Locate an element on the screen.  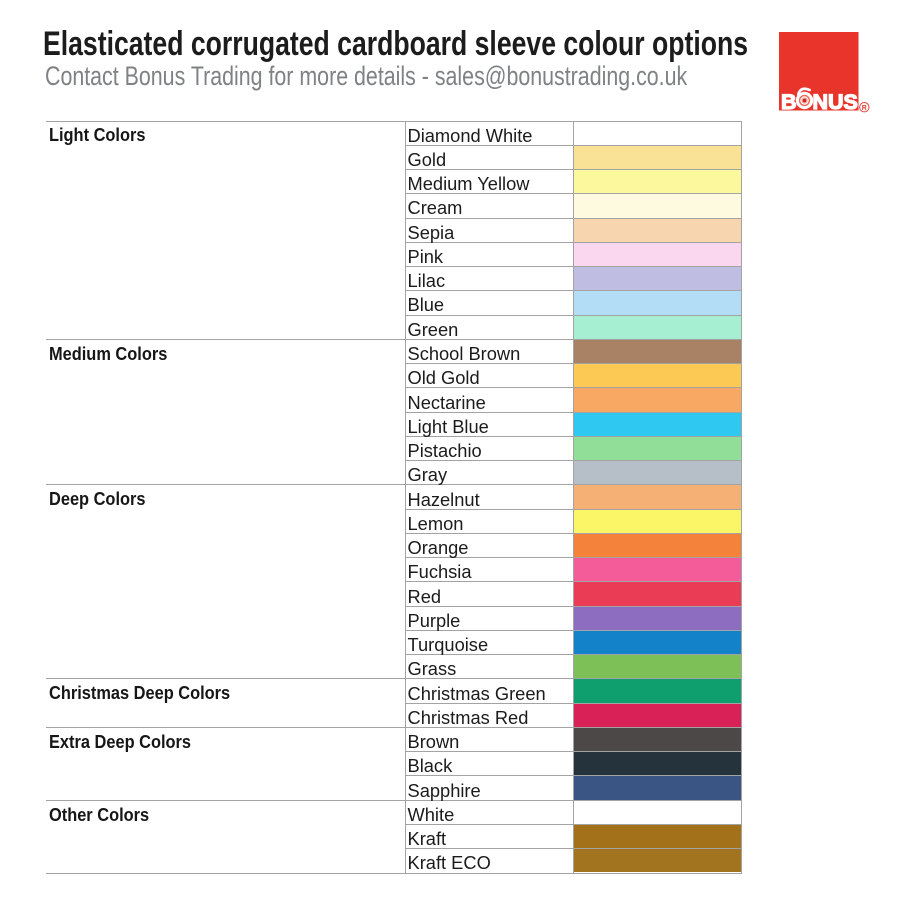
svg-text: R is located at coordinates (864, 108).